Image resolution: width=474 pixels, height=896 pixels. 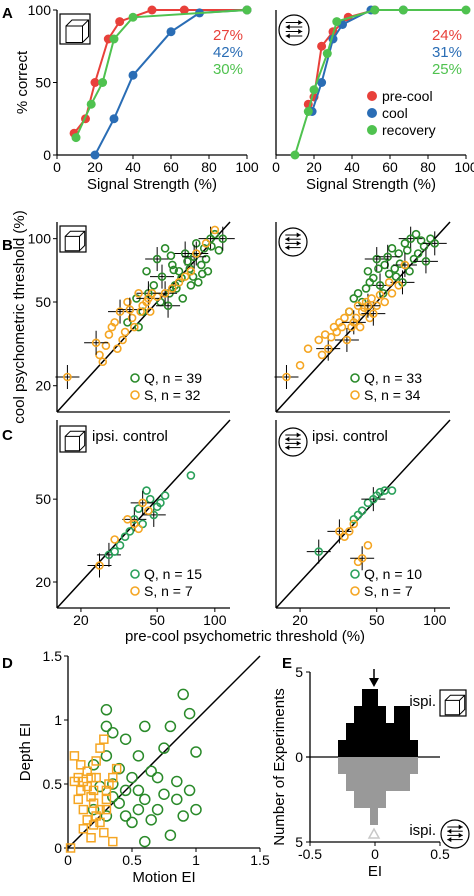 What do you see at coordinates (7, 245) in the screenshot?
I see `panel-label-B: B` at bounding box center [7, 245].